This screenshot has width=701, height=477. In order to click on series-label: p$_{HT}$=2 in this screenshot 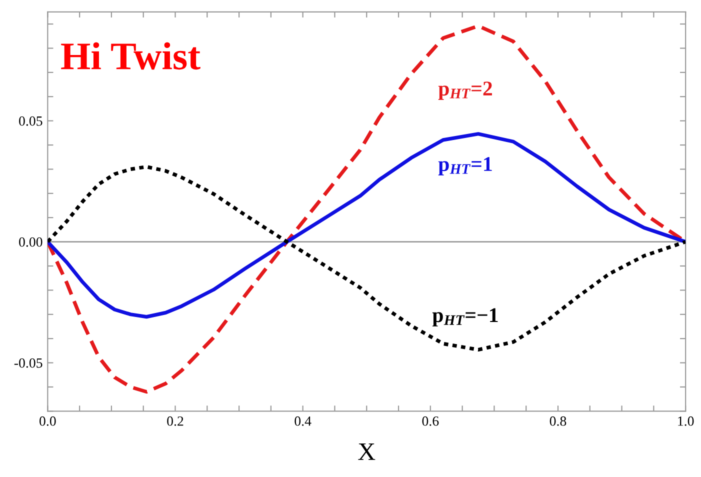, I will do `click(465, 91)`.